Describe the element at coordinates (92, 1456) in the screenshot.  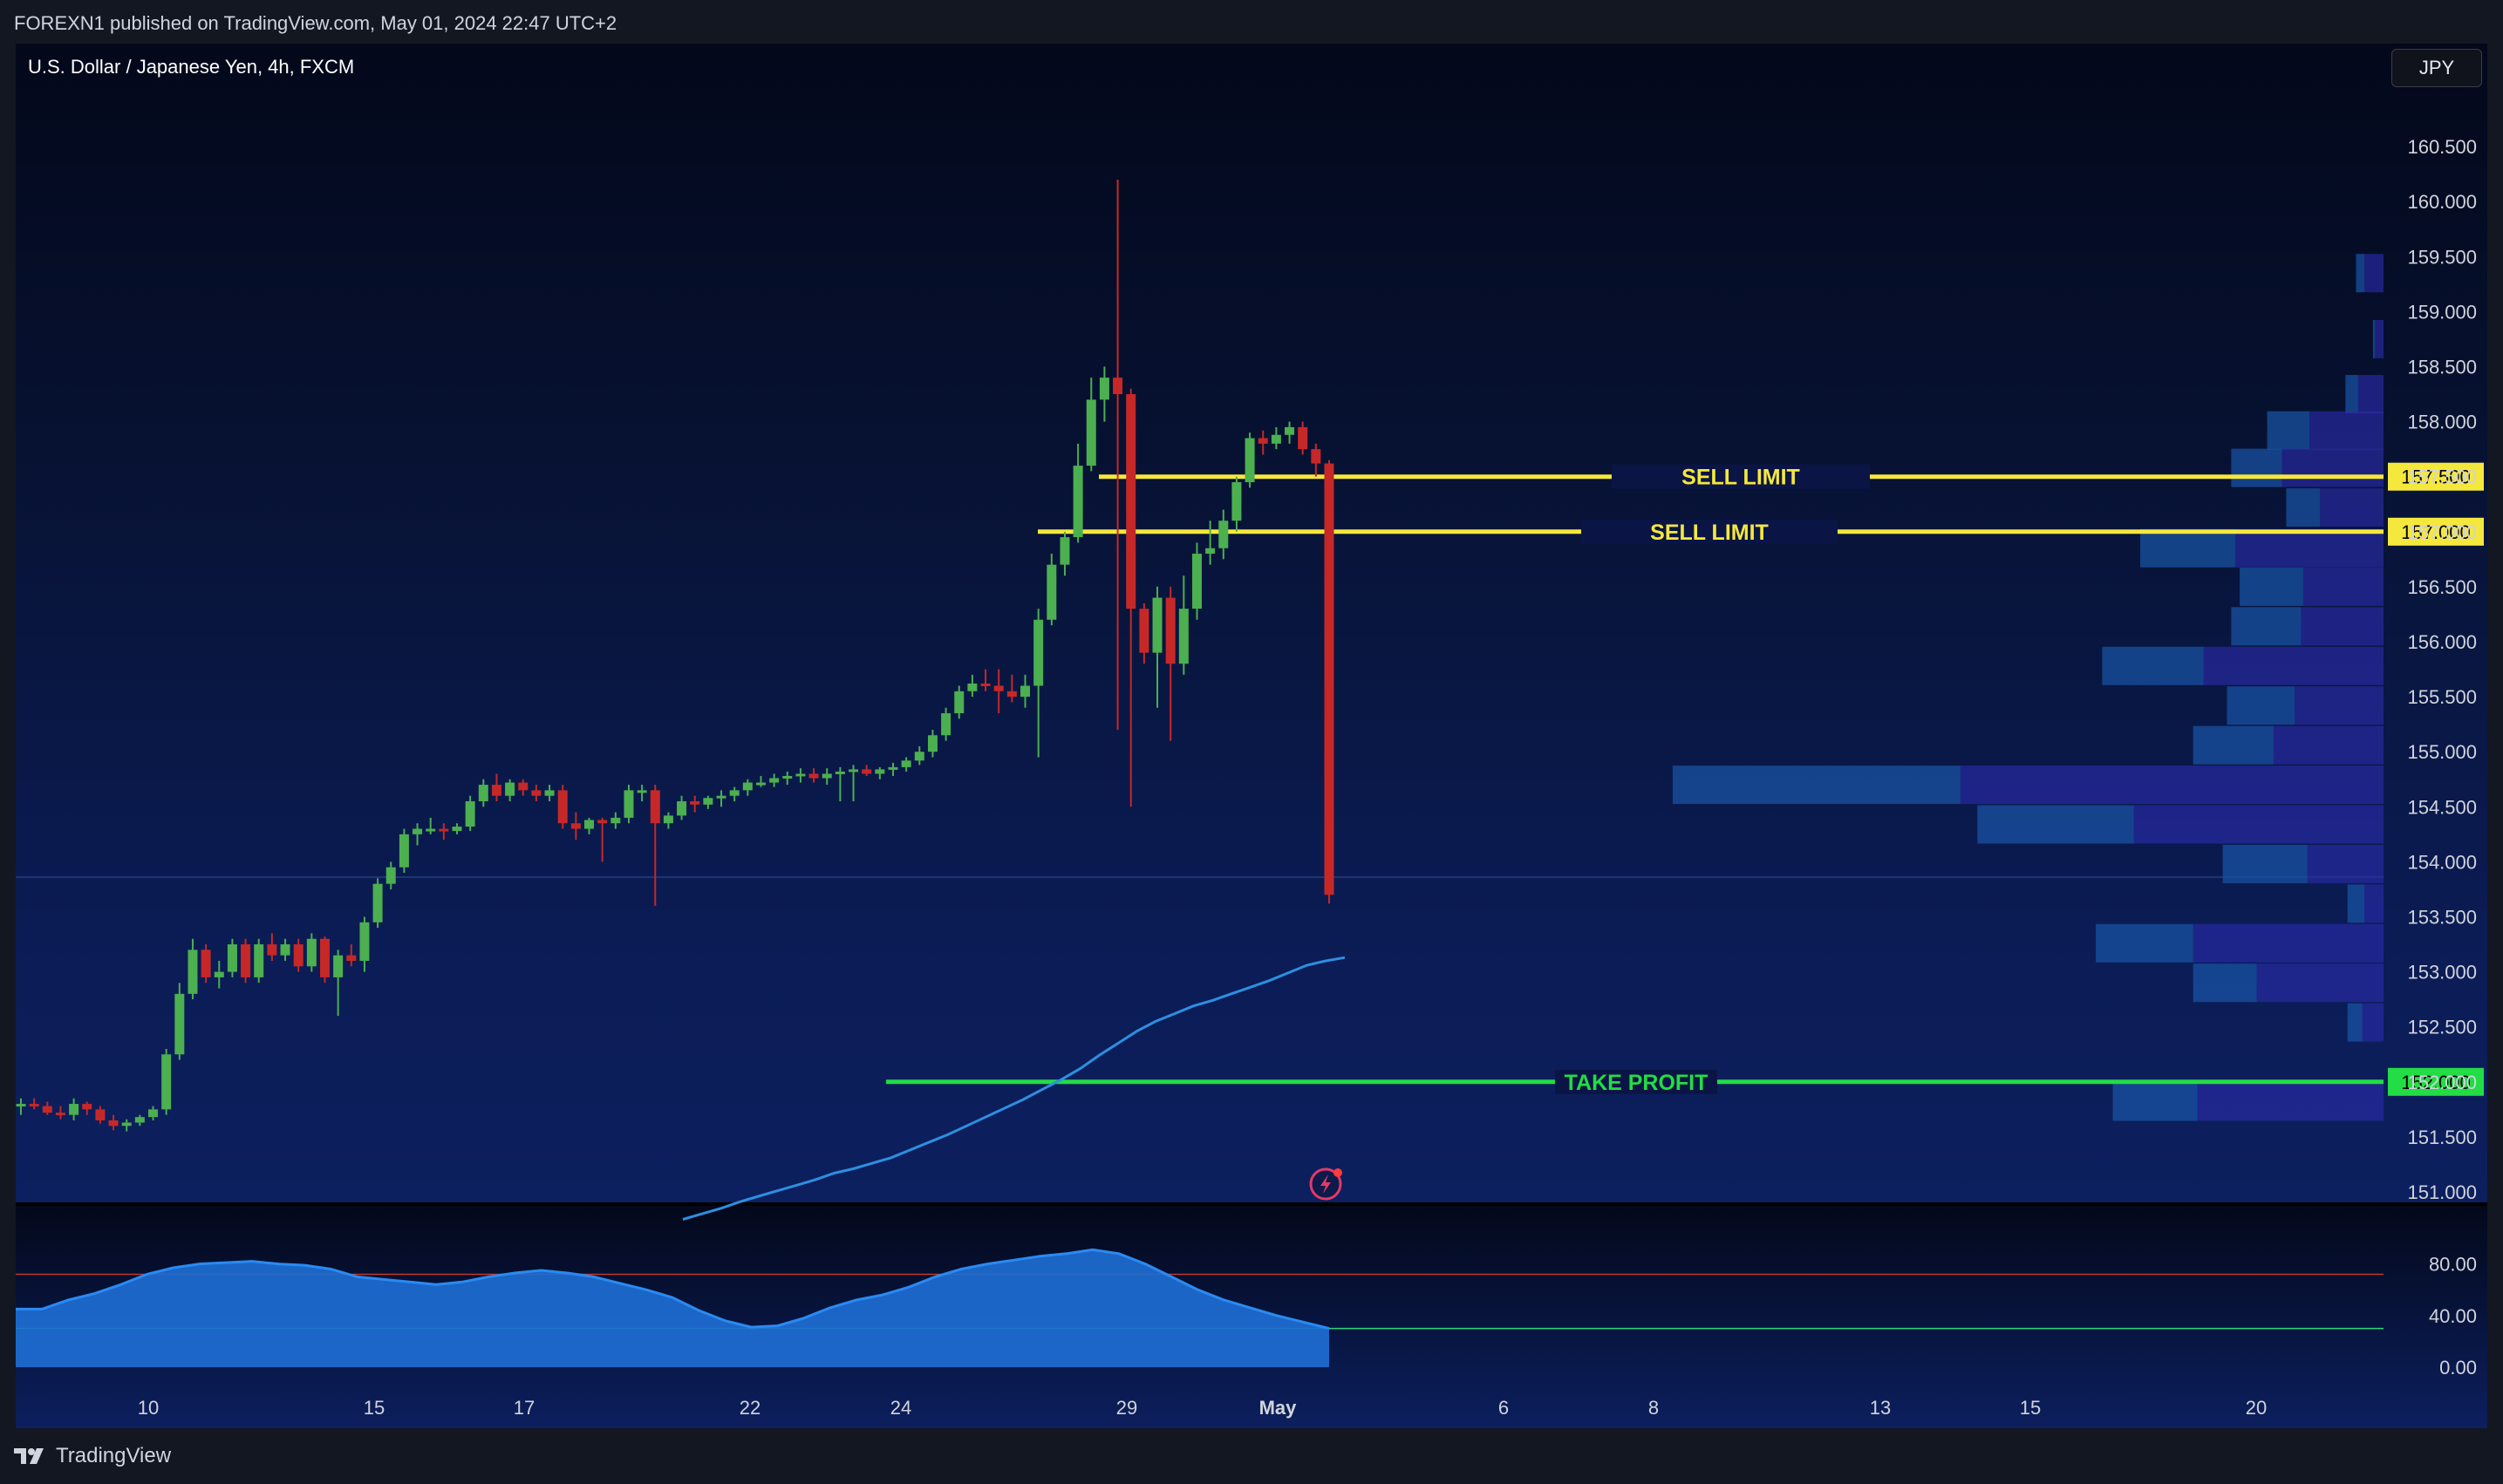
I see `brand: TradingView` at that location.